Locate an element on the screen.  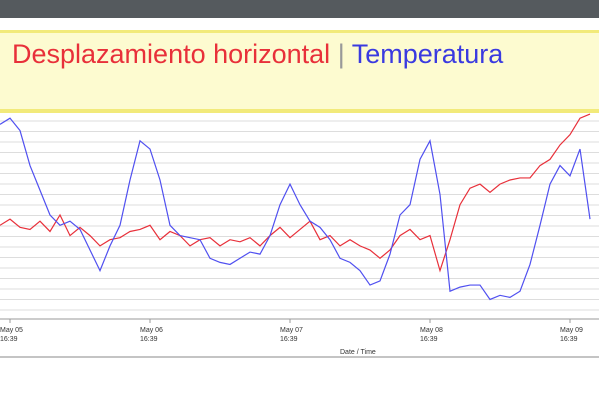
title: Desplazamiento horizontal is located at coordinates (171, 54).